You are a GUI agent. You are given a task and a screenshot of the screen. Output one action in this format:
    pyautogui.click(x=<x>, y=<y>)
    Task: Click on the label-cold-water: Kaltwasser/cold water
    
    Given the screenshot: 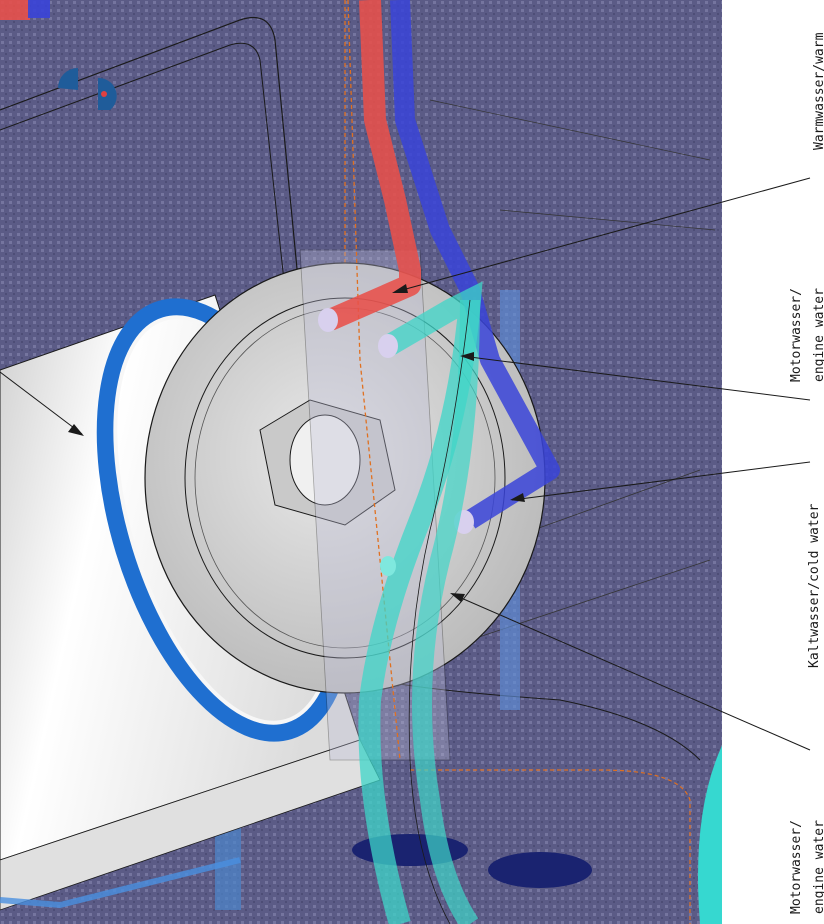 What is the action you would take?
    pyautogui.click(x=814, y=585)
    